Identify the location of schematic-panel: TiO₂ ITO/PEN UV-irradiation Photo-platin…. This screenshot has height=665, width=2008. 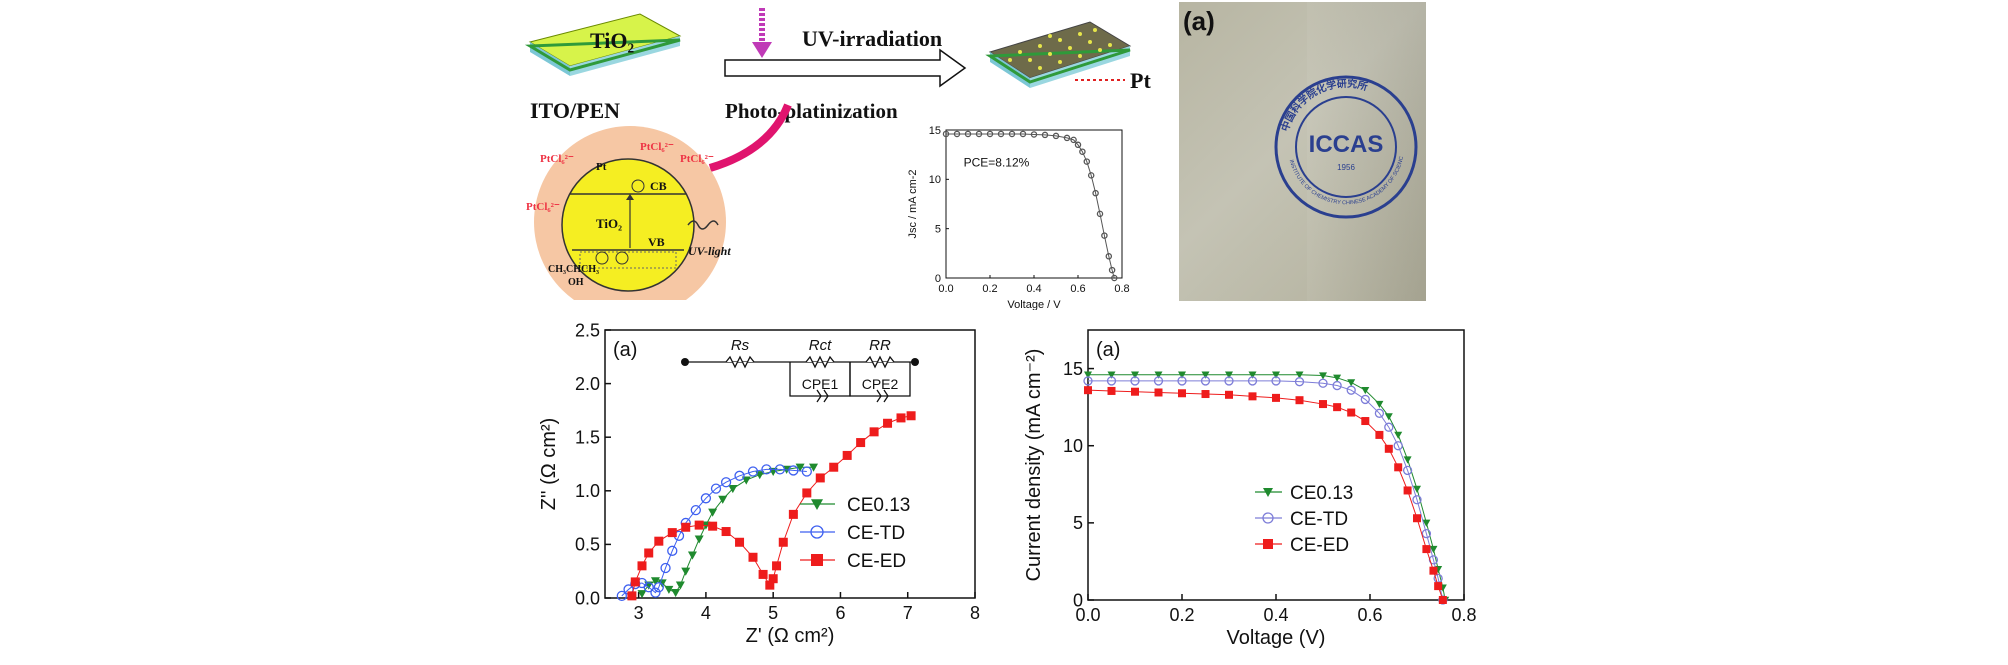
(837, 154).